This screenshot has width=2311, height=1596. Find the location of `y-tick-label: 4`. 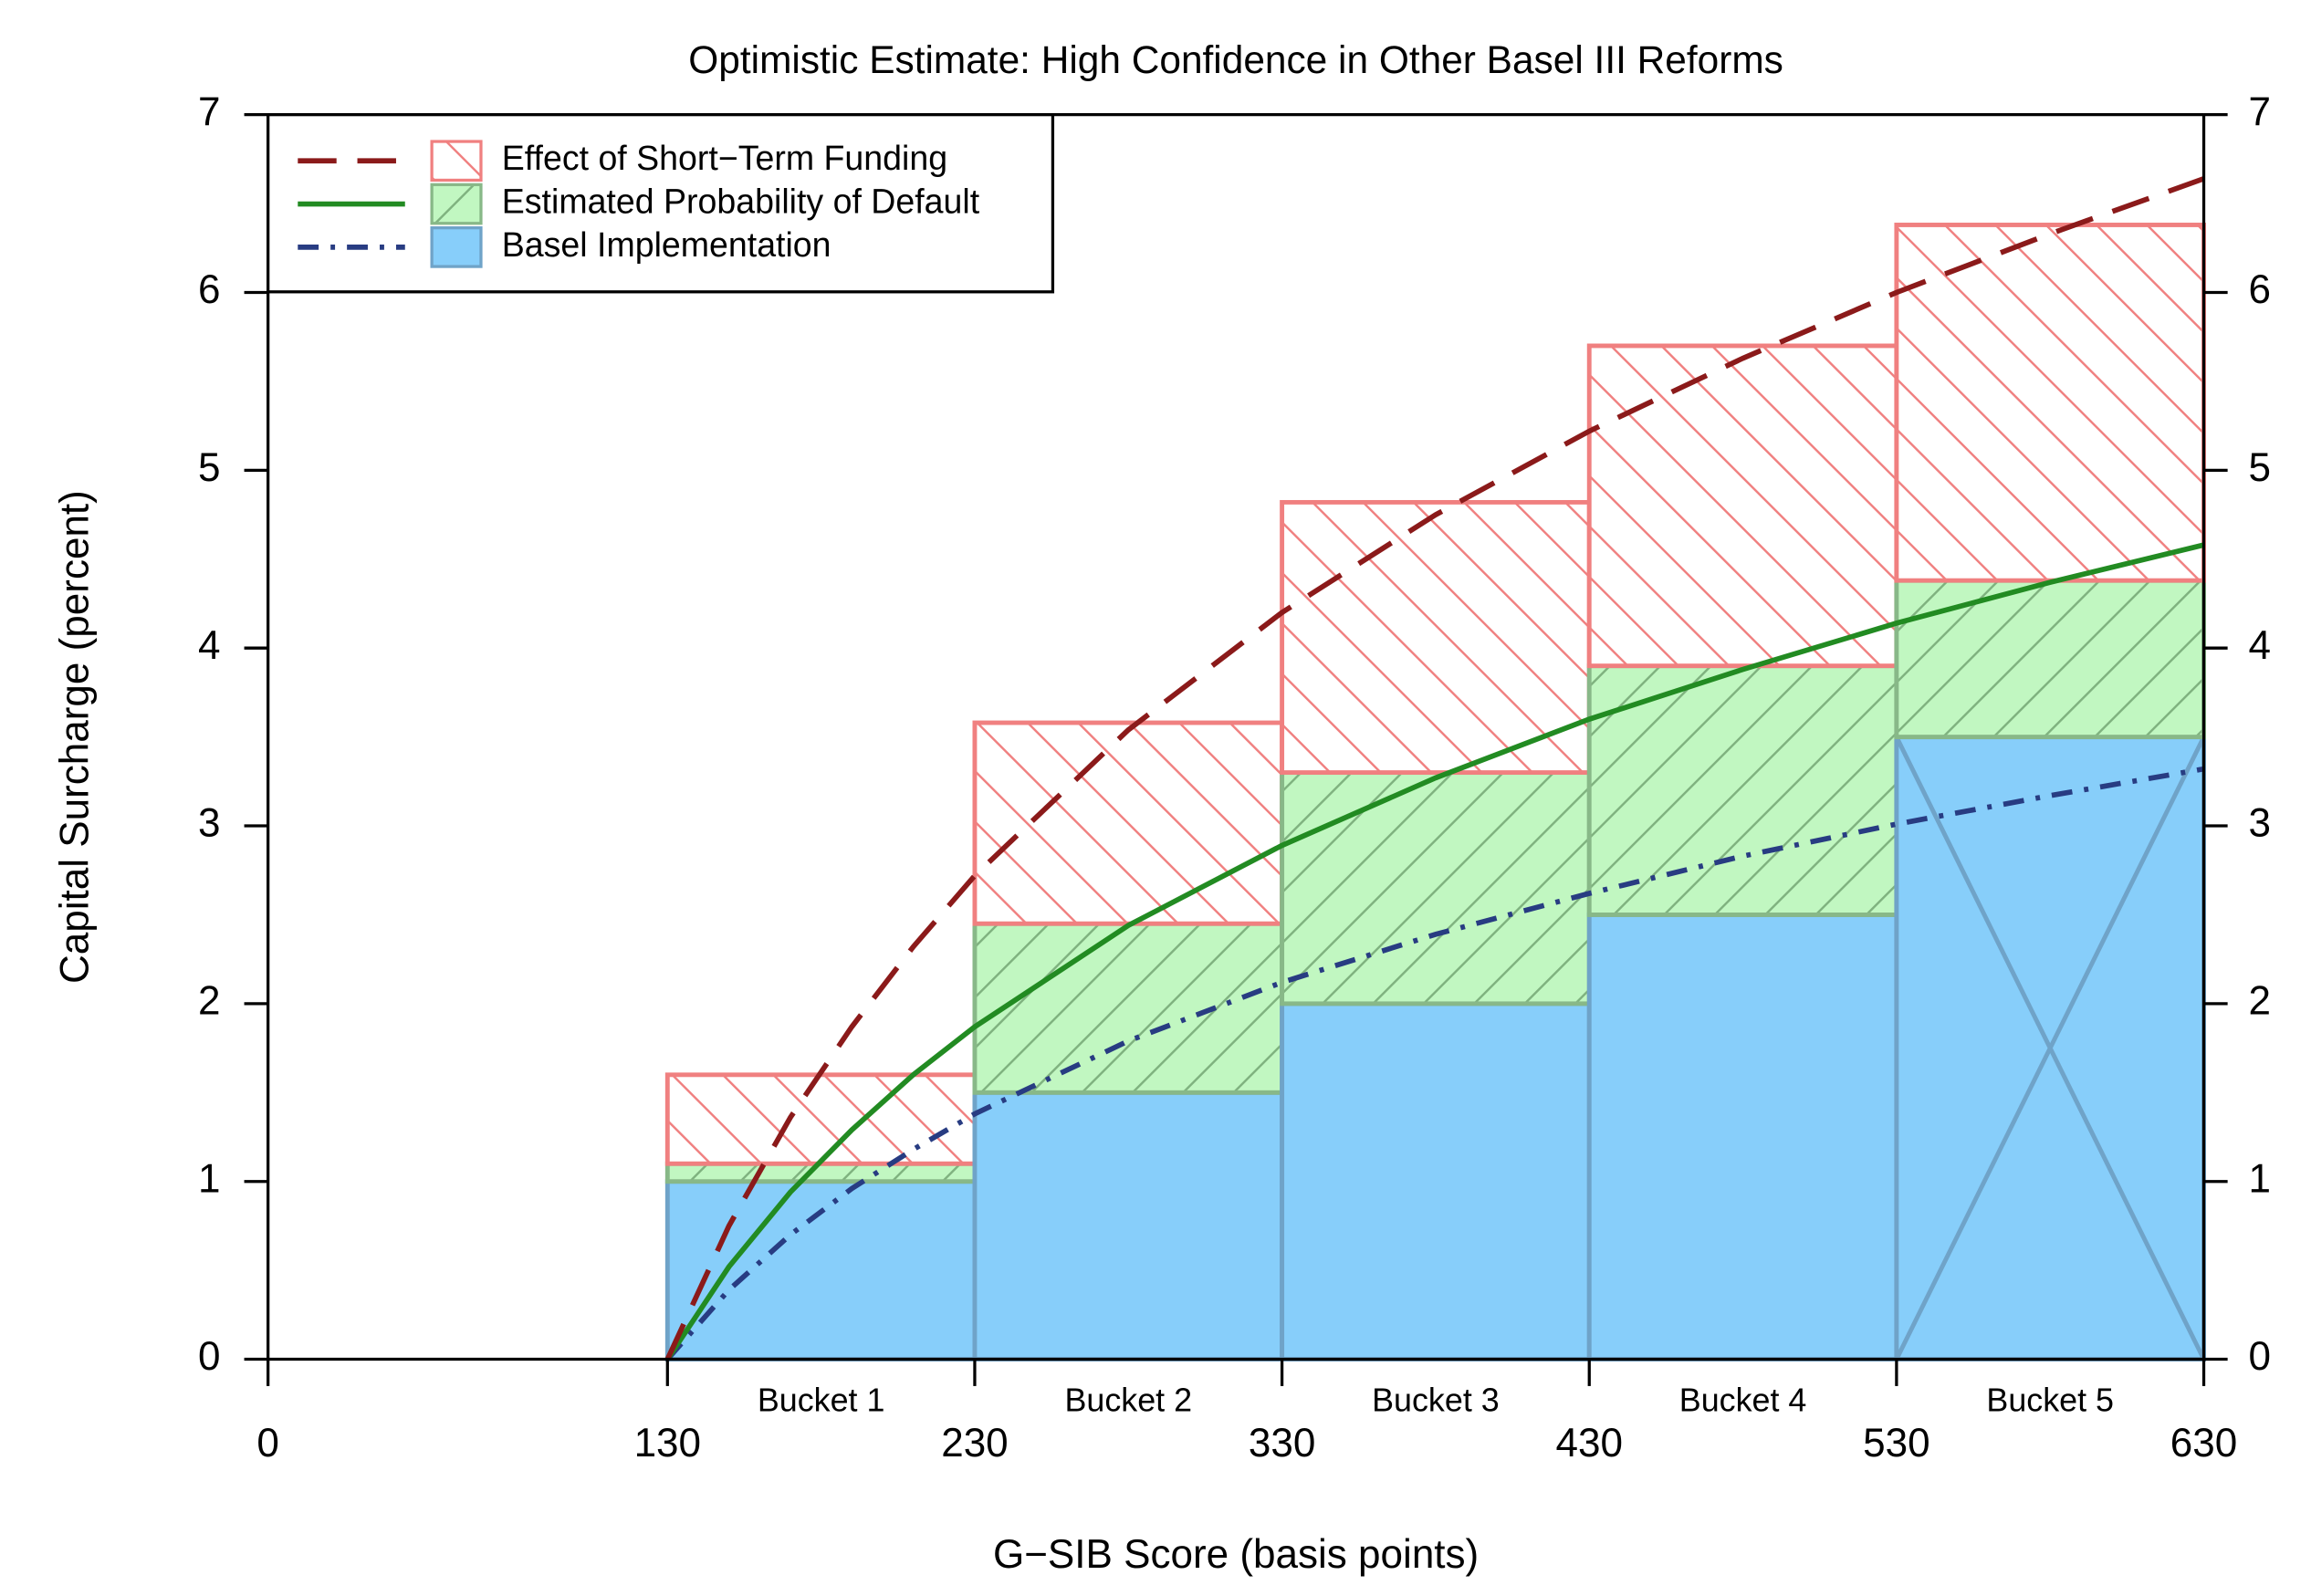

y-tick-label: 4 is located at coordinates (210, 645).